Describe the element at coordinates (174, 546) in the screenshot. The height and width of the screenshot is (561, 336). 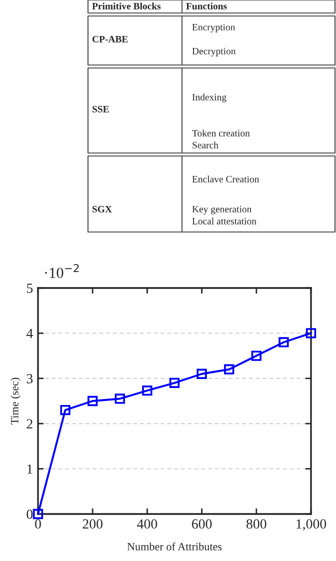
I see `x-axis-title: Number of Attributes` at that location.